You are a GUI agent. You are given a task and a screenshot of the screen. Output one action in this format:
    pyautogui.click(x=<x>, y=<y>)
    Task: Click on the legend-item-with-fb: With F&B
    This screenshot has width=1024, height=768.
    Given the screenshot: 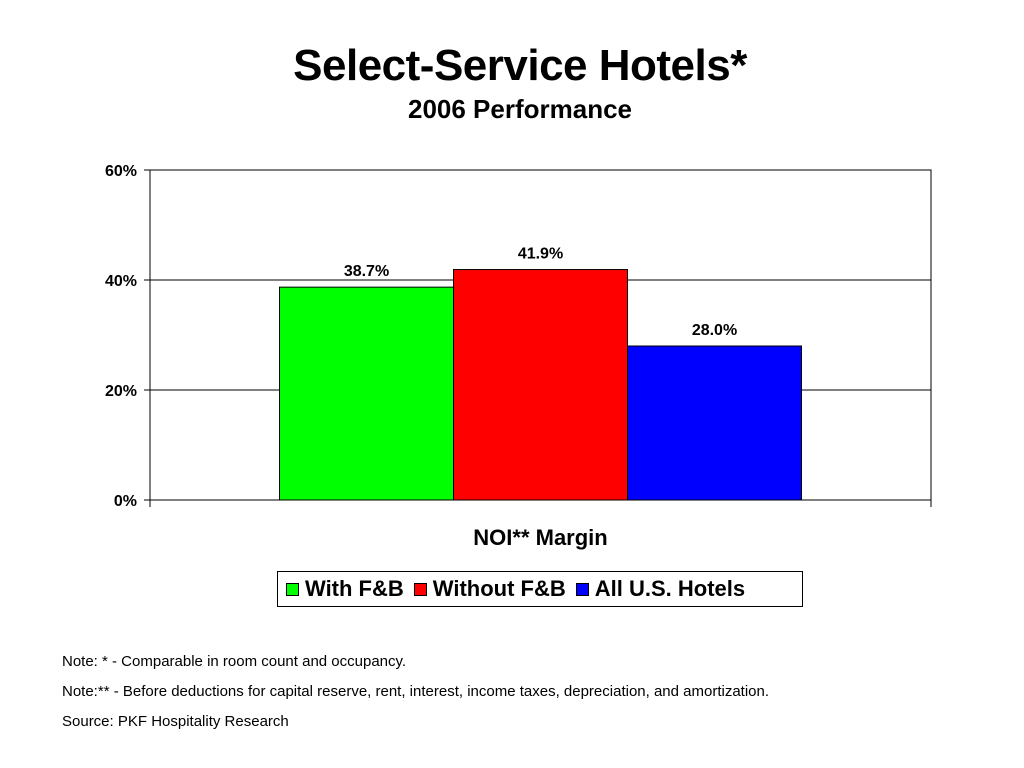 What is the action you would take?
    pyautogui.click(x=345, y=589)
    